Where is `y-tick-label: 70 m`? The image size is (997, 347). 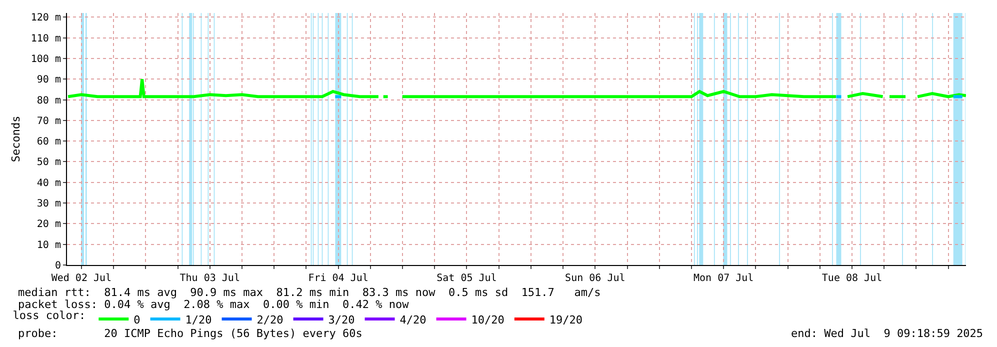
y-tick-label: 70 m is located at coordinates (48, 121).